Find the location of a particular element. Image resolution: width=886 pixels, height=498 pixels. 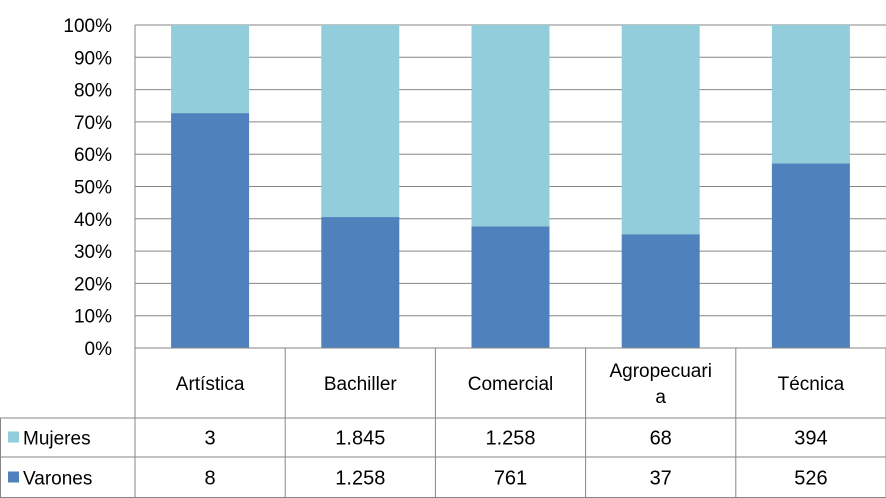

y-tick-label: 80% is located at coordinates (93, 91).